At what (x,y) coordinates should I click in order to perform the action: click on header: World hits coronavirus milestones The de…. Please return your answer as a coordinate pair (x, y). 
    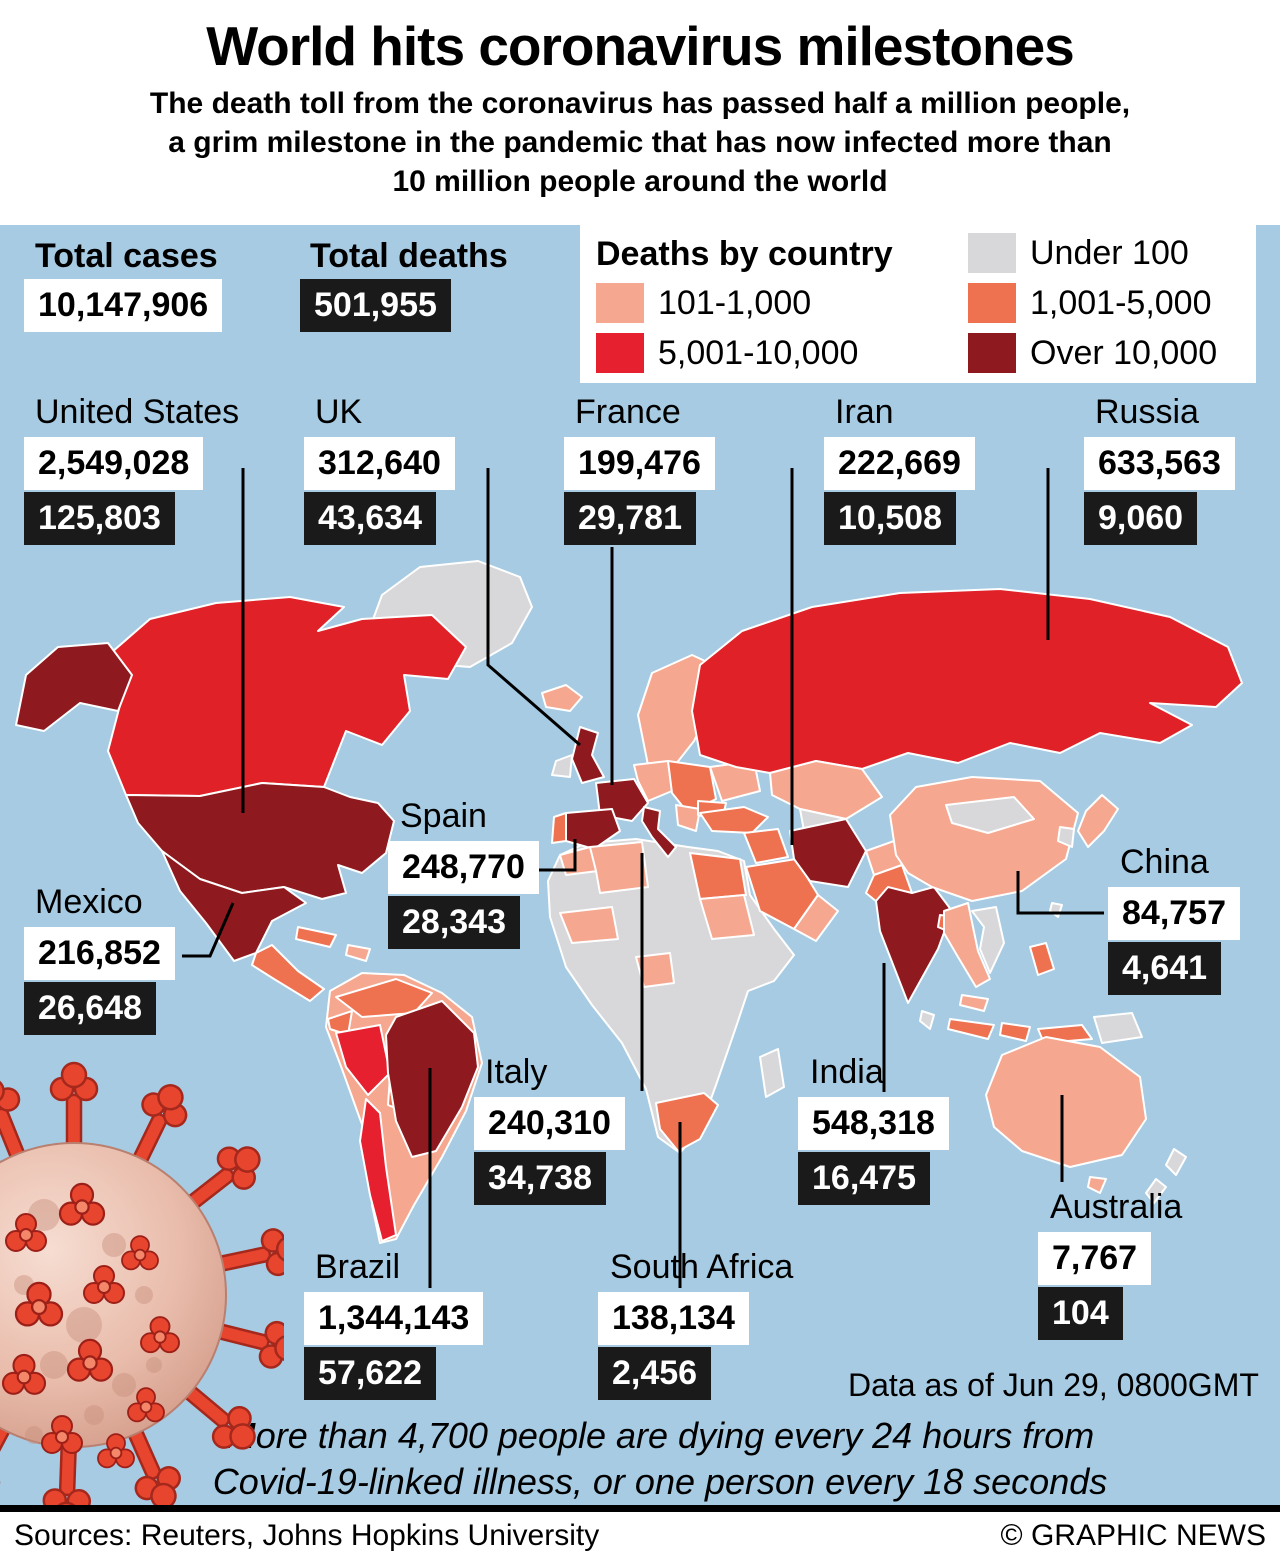
    Looking at the image, I should click on (640, 112).